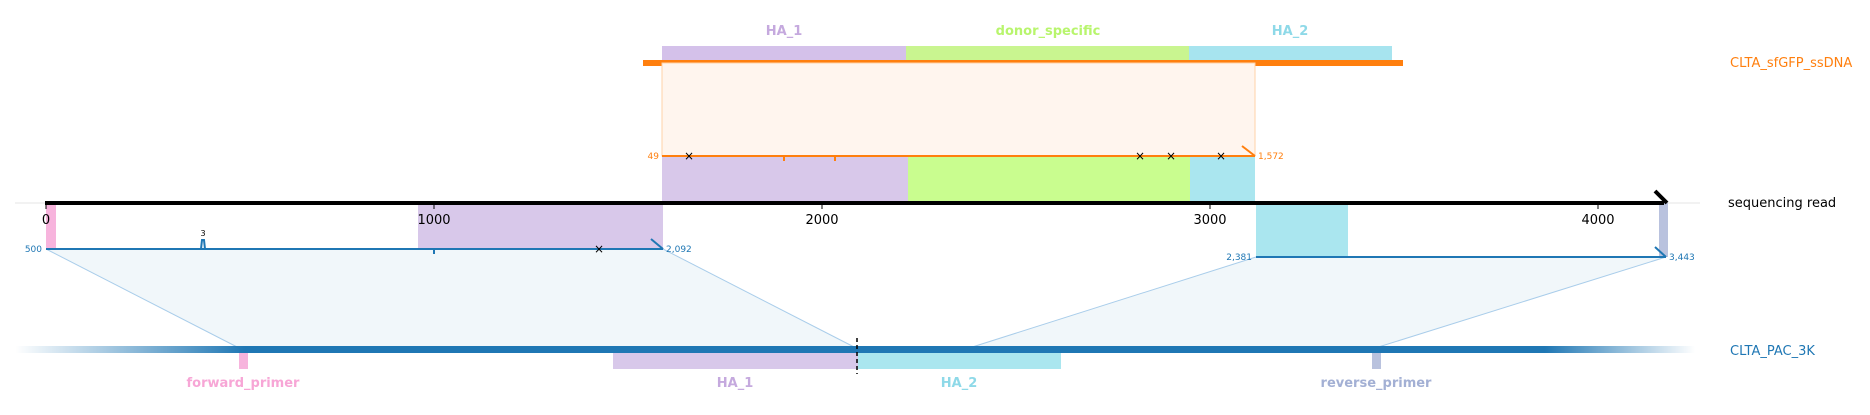 The image size is (1870, 415). I want to click on read-tick-label: 3000, so click(1209, 220).